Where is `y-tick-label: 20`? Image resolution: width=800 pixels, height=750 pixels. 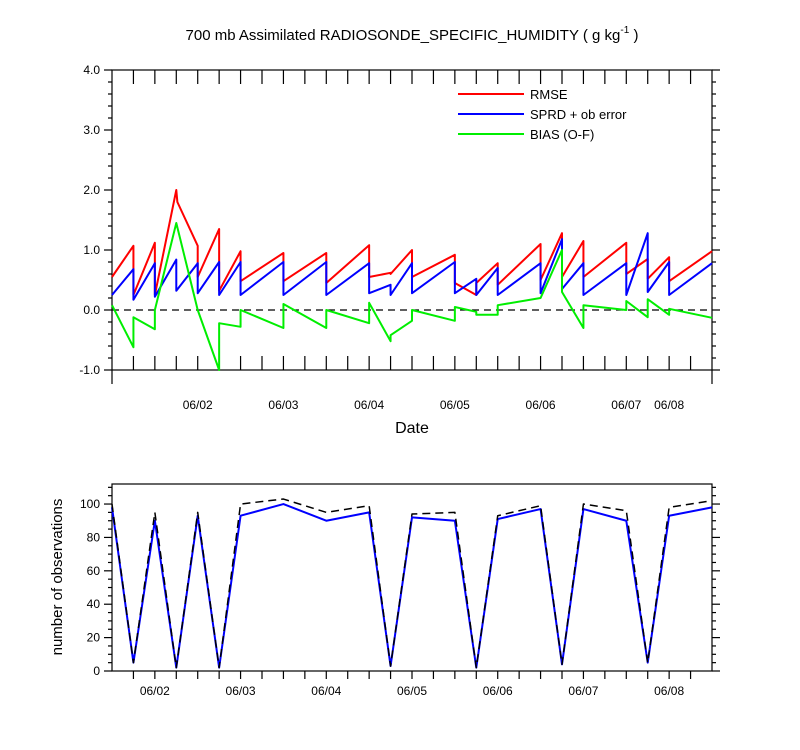
y-tick-label: 20 is located at coordinates (94, 638).